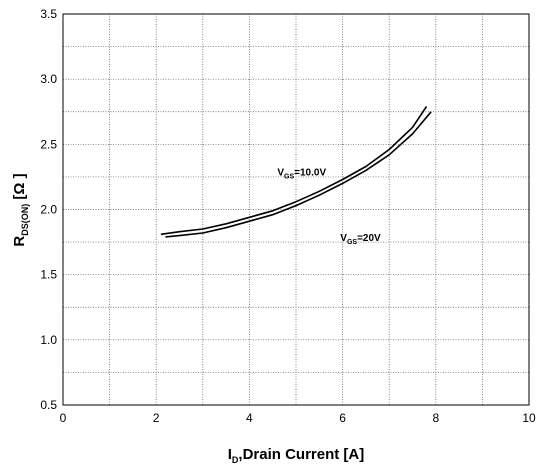  Describe the element at coordinates (435, 418) in the screenshot. I see `x-tick-label: 8` at that location.